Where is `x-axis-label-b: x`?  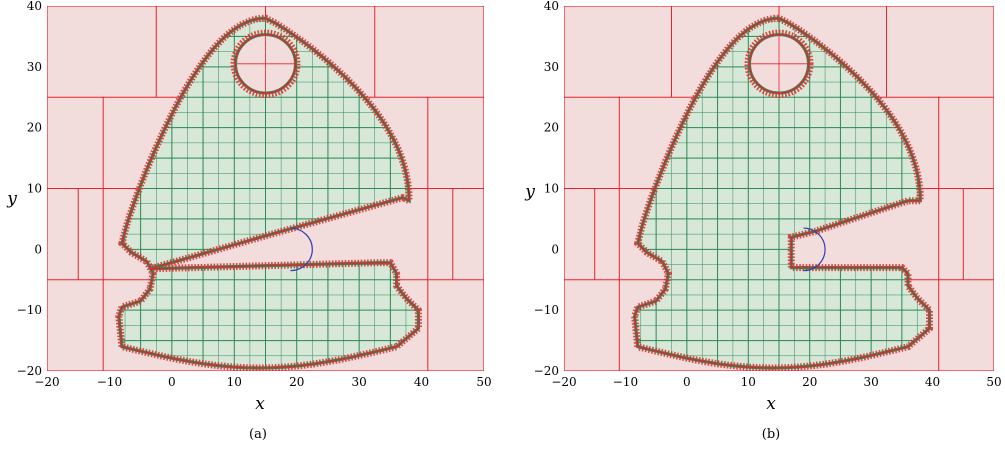 x-axis-label-b: x is located at coordinates (771, 404).